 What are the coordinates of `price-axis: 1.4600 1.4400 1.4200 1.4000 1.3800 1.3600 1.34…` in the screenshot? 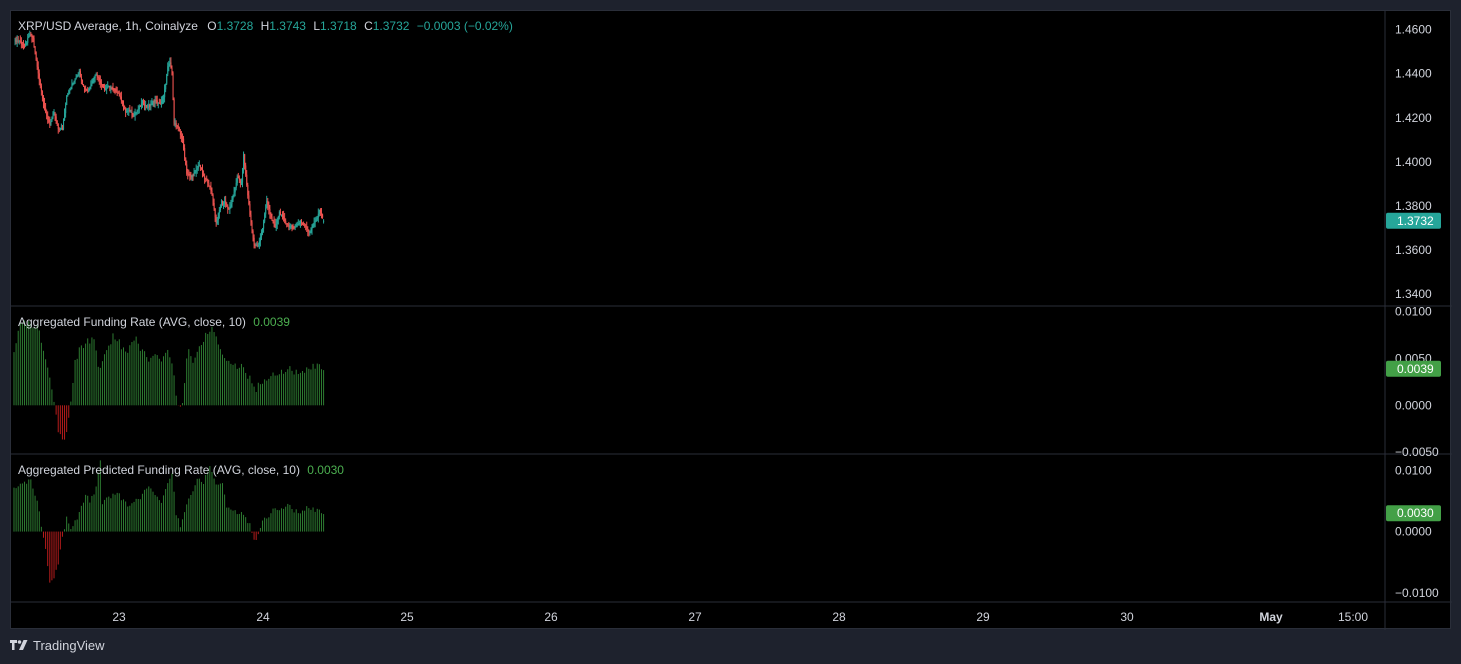 It's located at (1413, 162).